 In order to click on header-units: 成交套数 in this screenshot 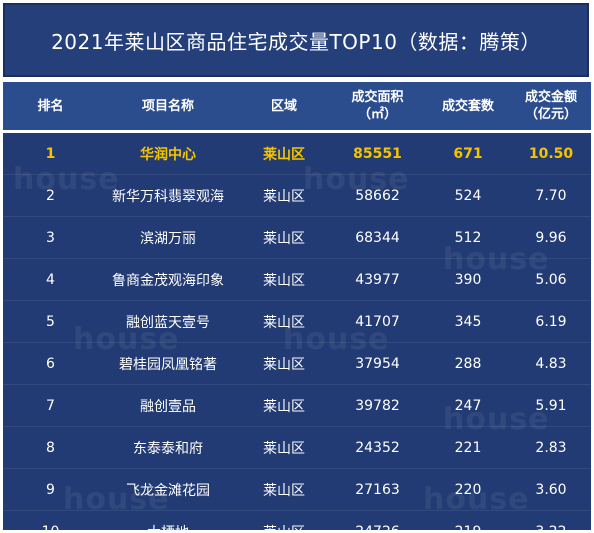, I will do `click(468, 107)`.